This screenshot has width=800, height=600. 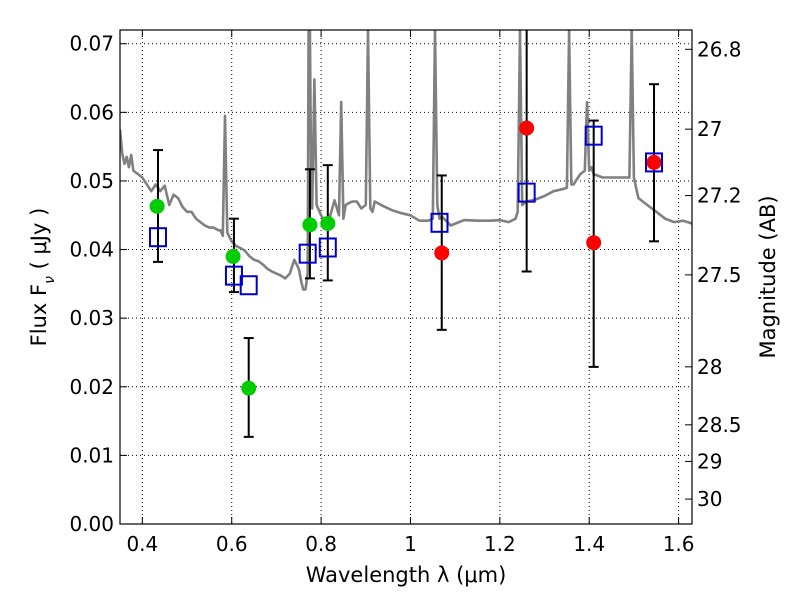 I want to click on y2-tick-label: 29, so click(x=709, y=461).